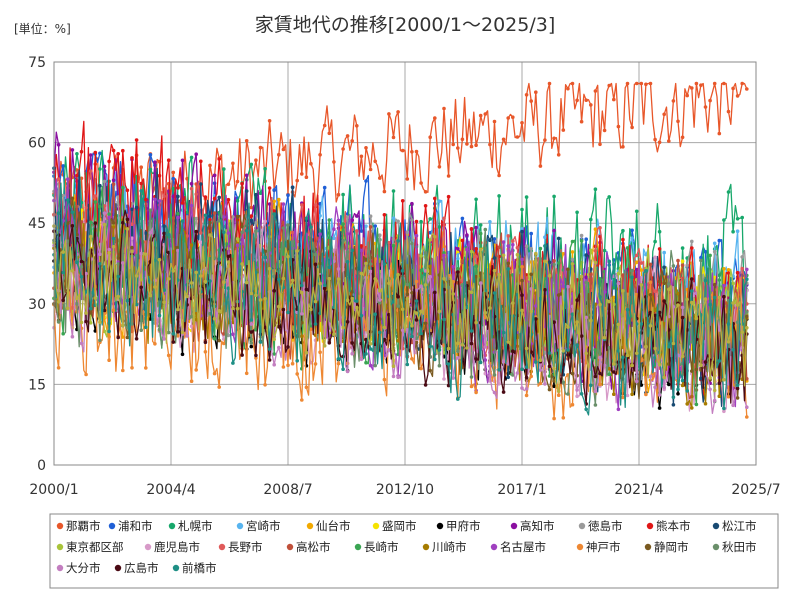  Describe the element at coordinates (440, 526) in the screenshot. I see `legend-swatch` at that location.